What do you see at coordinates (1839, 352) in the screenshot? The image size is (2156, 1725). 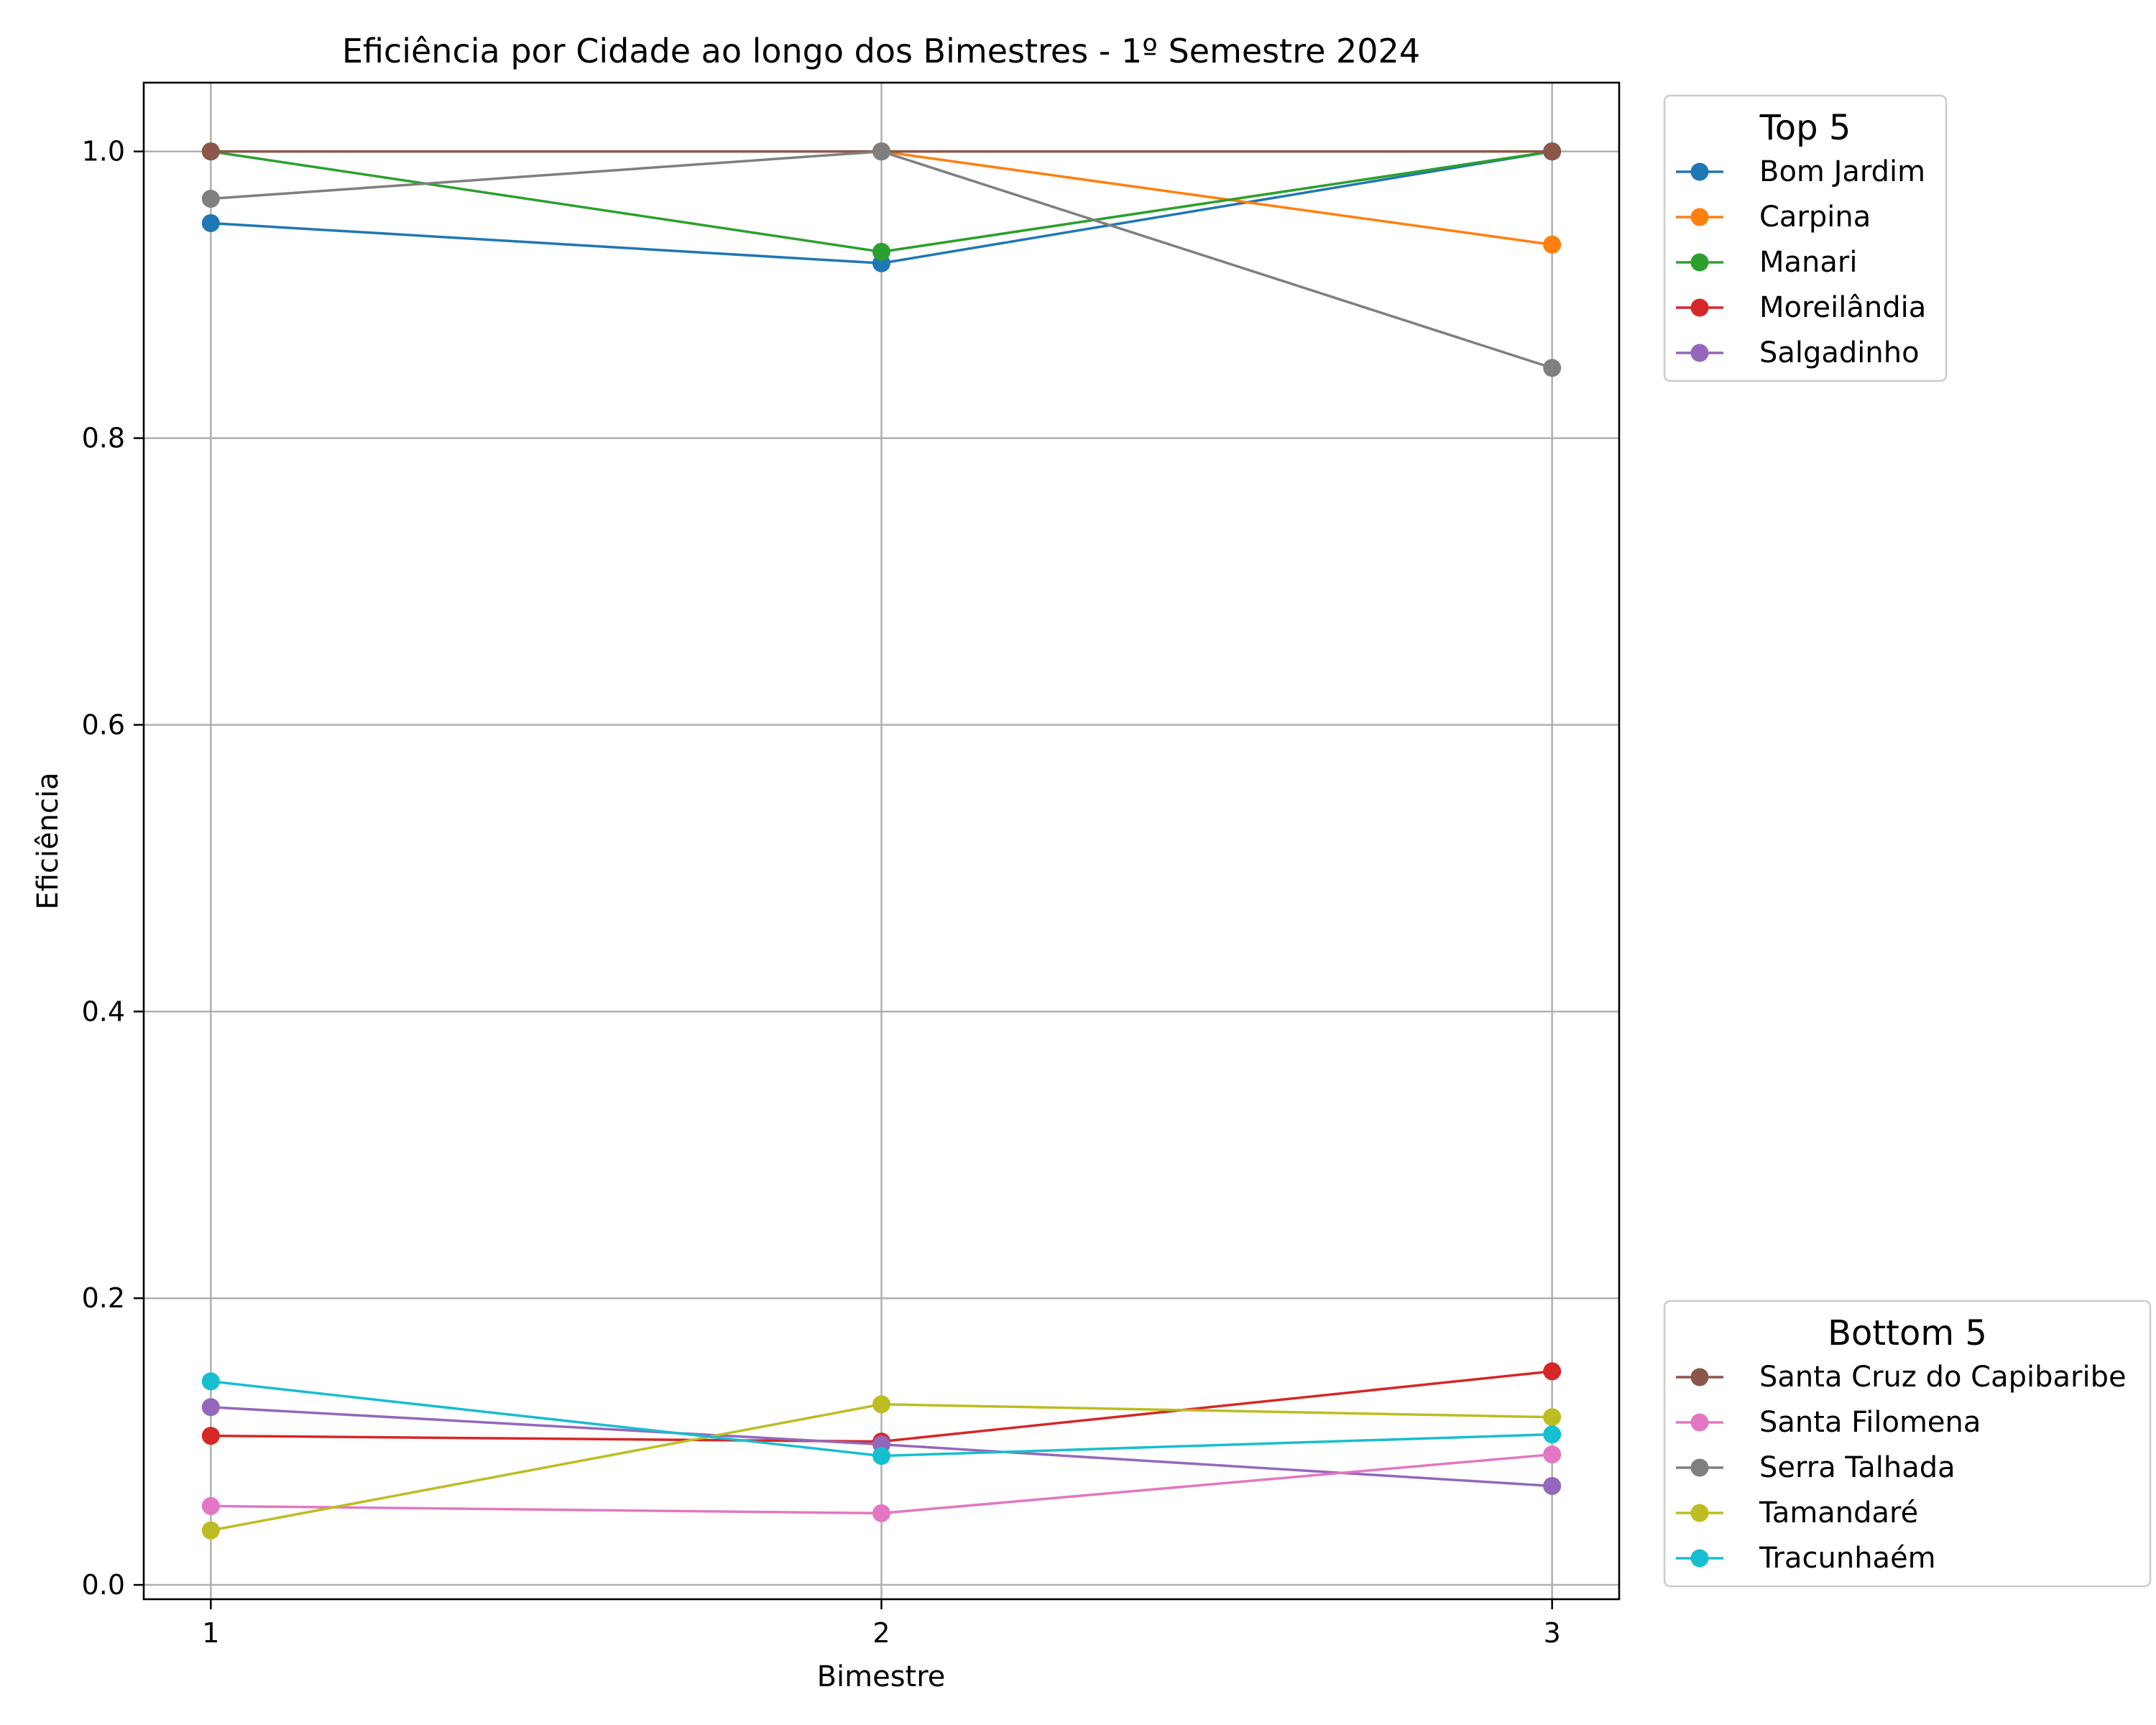 I see `legend-label: Salgadinho` at bounding box center [1839, 352].